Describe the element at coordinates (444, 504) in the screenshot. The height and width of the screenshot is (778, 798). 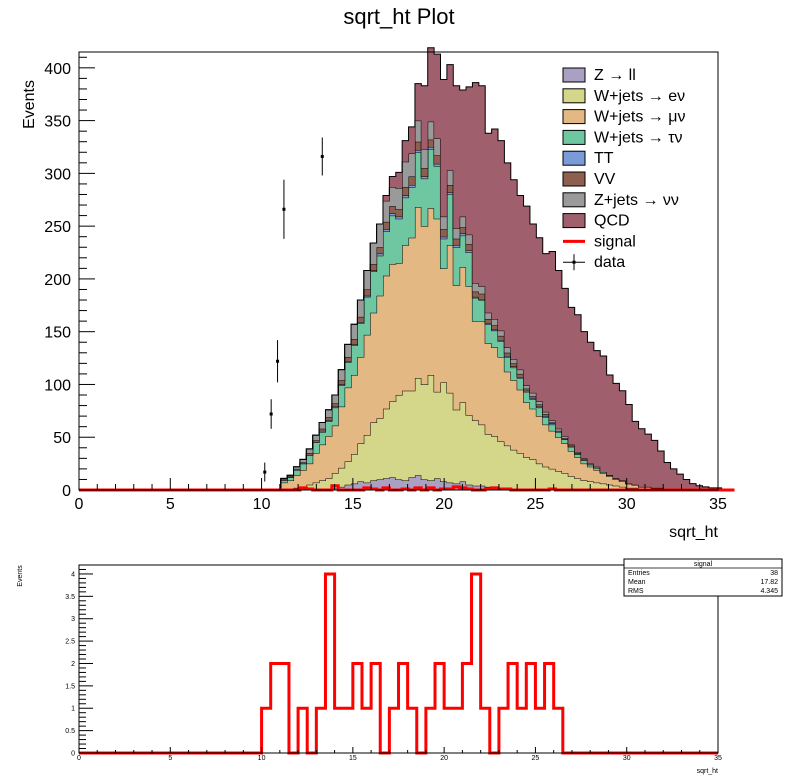
I see `x-tick-label: 20` at that location.